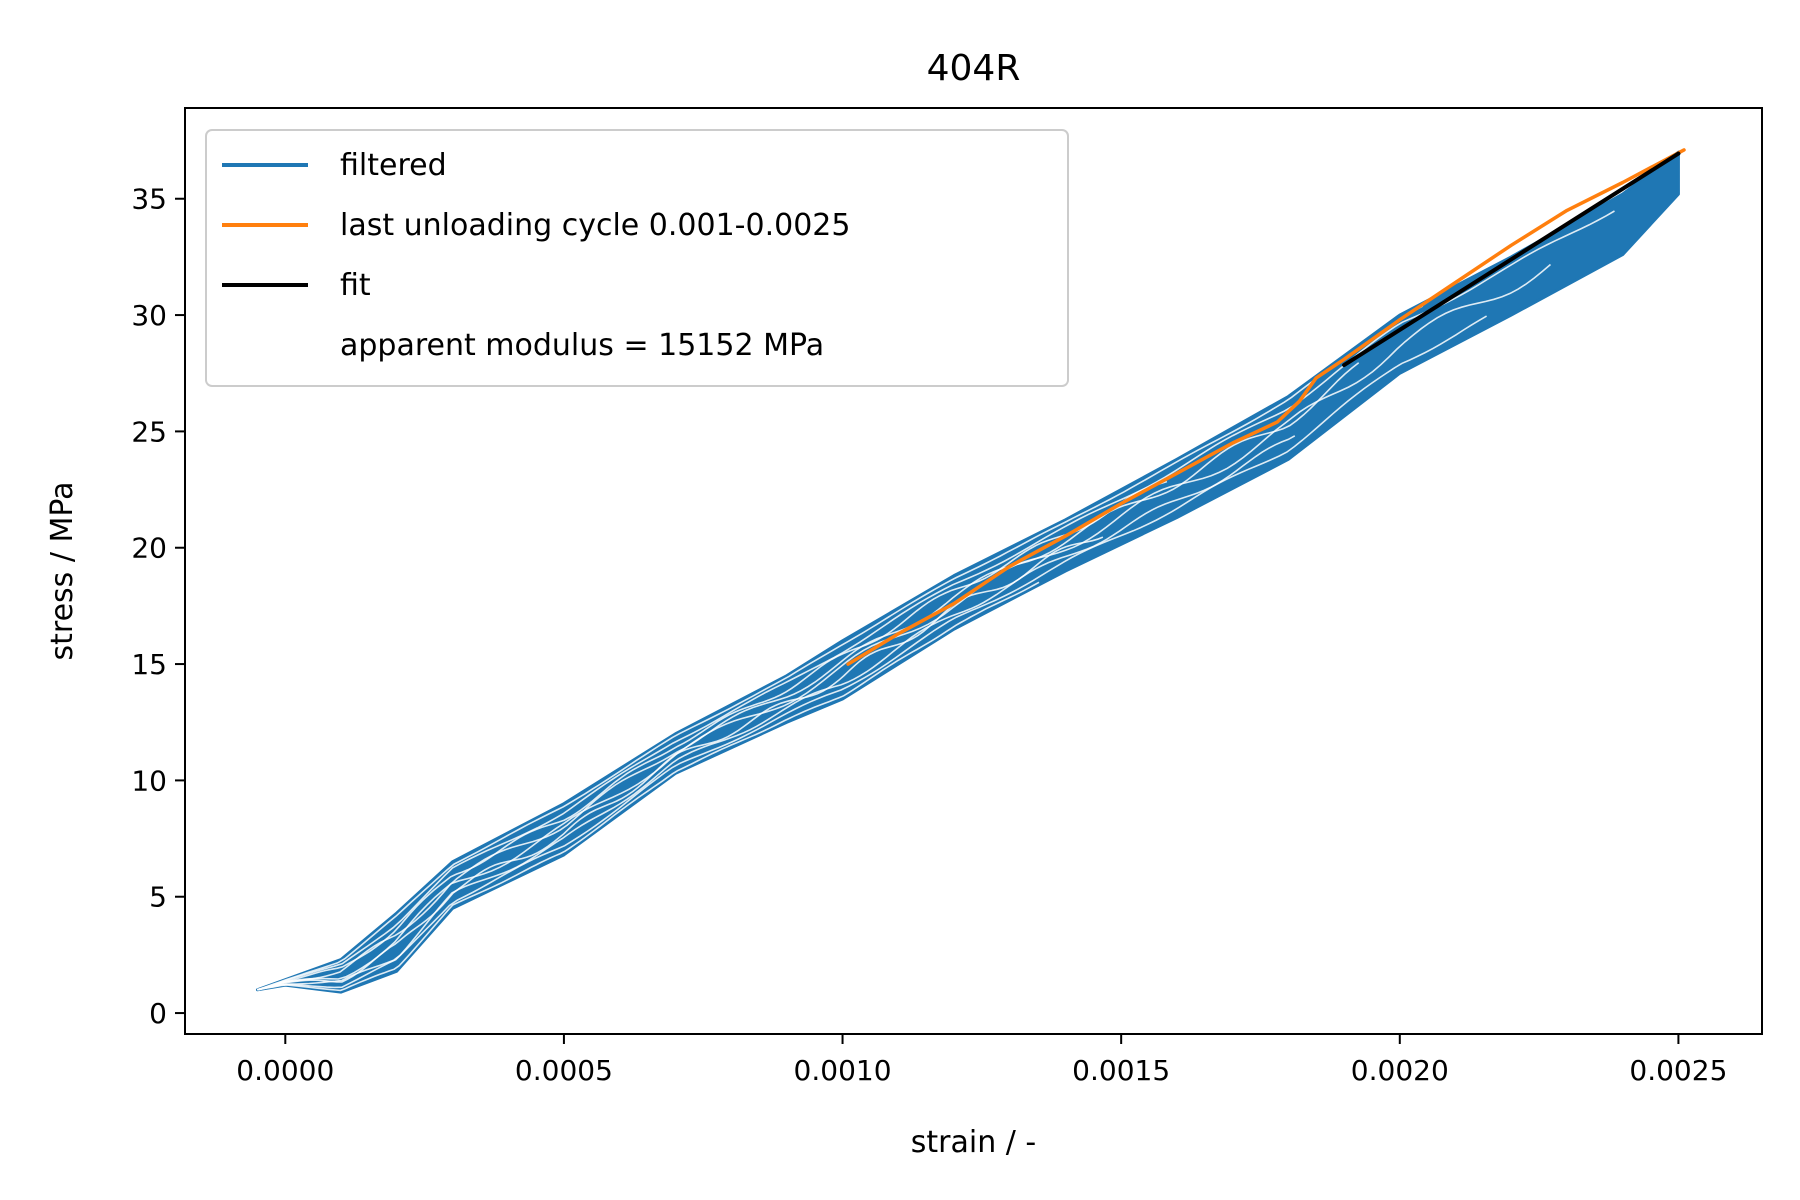 This screenshot has width=1800, height=1200. I want to click on x-tick-label: 0.0015, so click(1121, 1070).